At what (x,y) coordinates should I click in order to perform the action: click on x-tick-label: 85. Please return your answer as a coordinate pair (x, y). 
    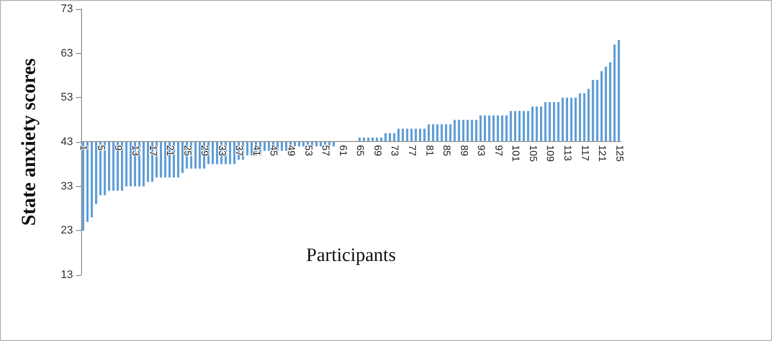
    Looking at the image, I should click on (446, 151).